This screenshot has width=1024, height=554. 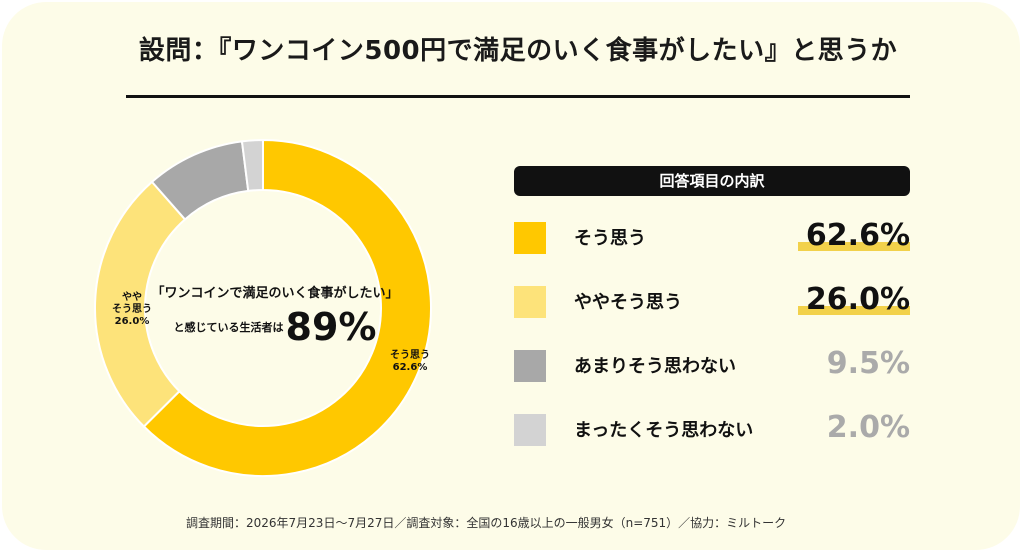 I want to click on chart-title: 設問：『ワンコイン500円で満足のいく食事がしたい』と思うか, so click(x=518, y=51).